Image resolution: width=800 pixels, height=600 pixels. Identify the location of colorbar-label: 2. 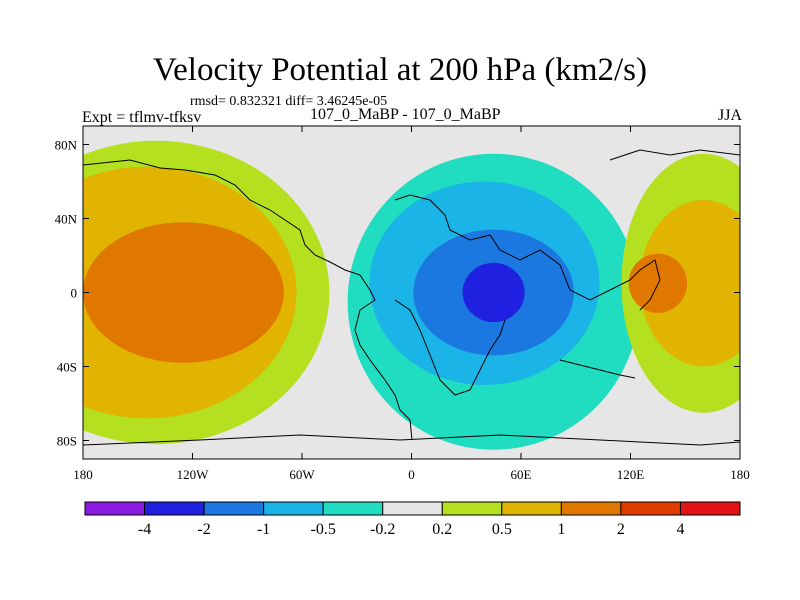
(621, 529).